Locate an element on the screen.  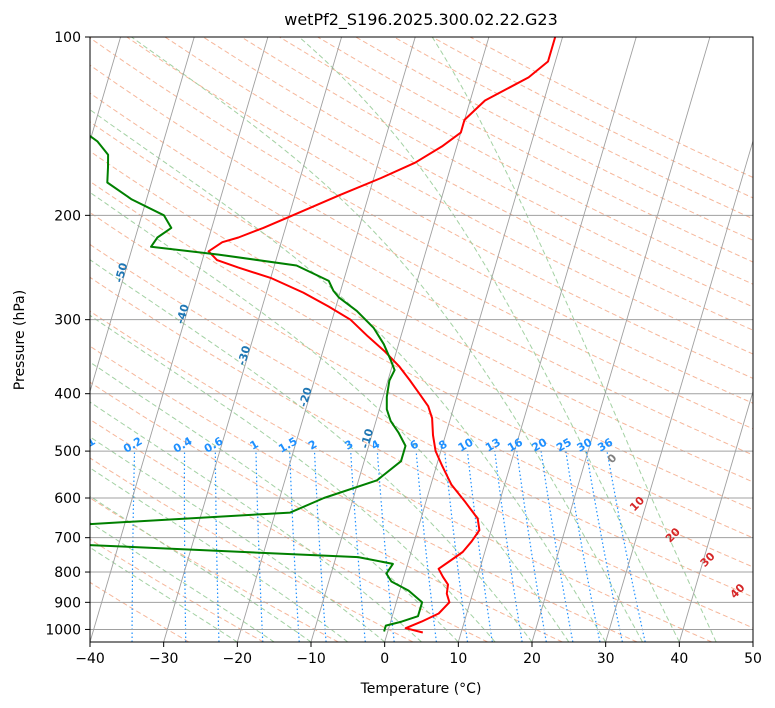
x-tick-label: 50 is located at coordinates (753, 659).